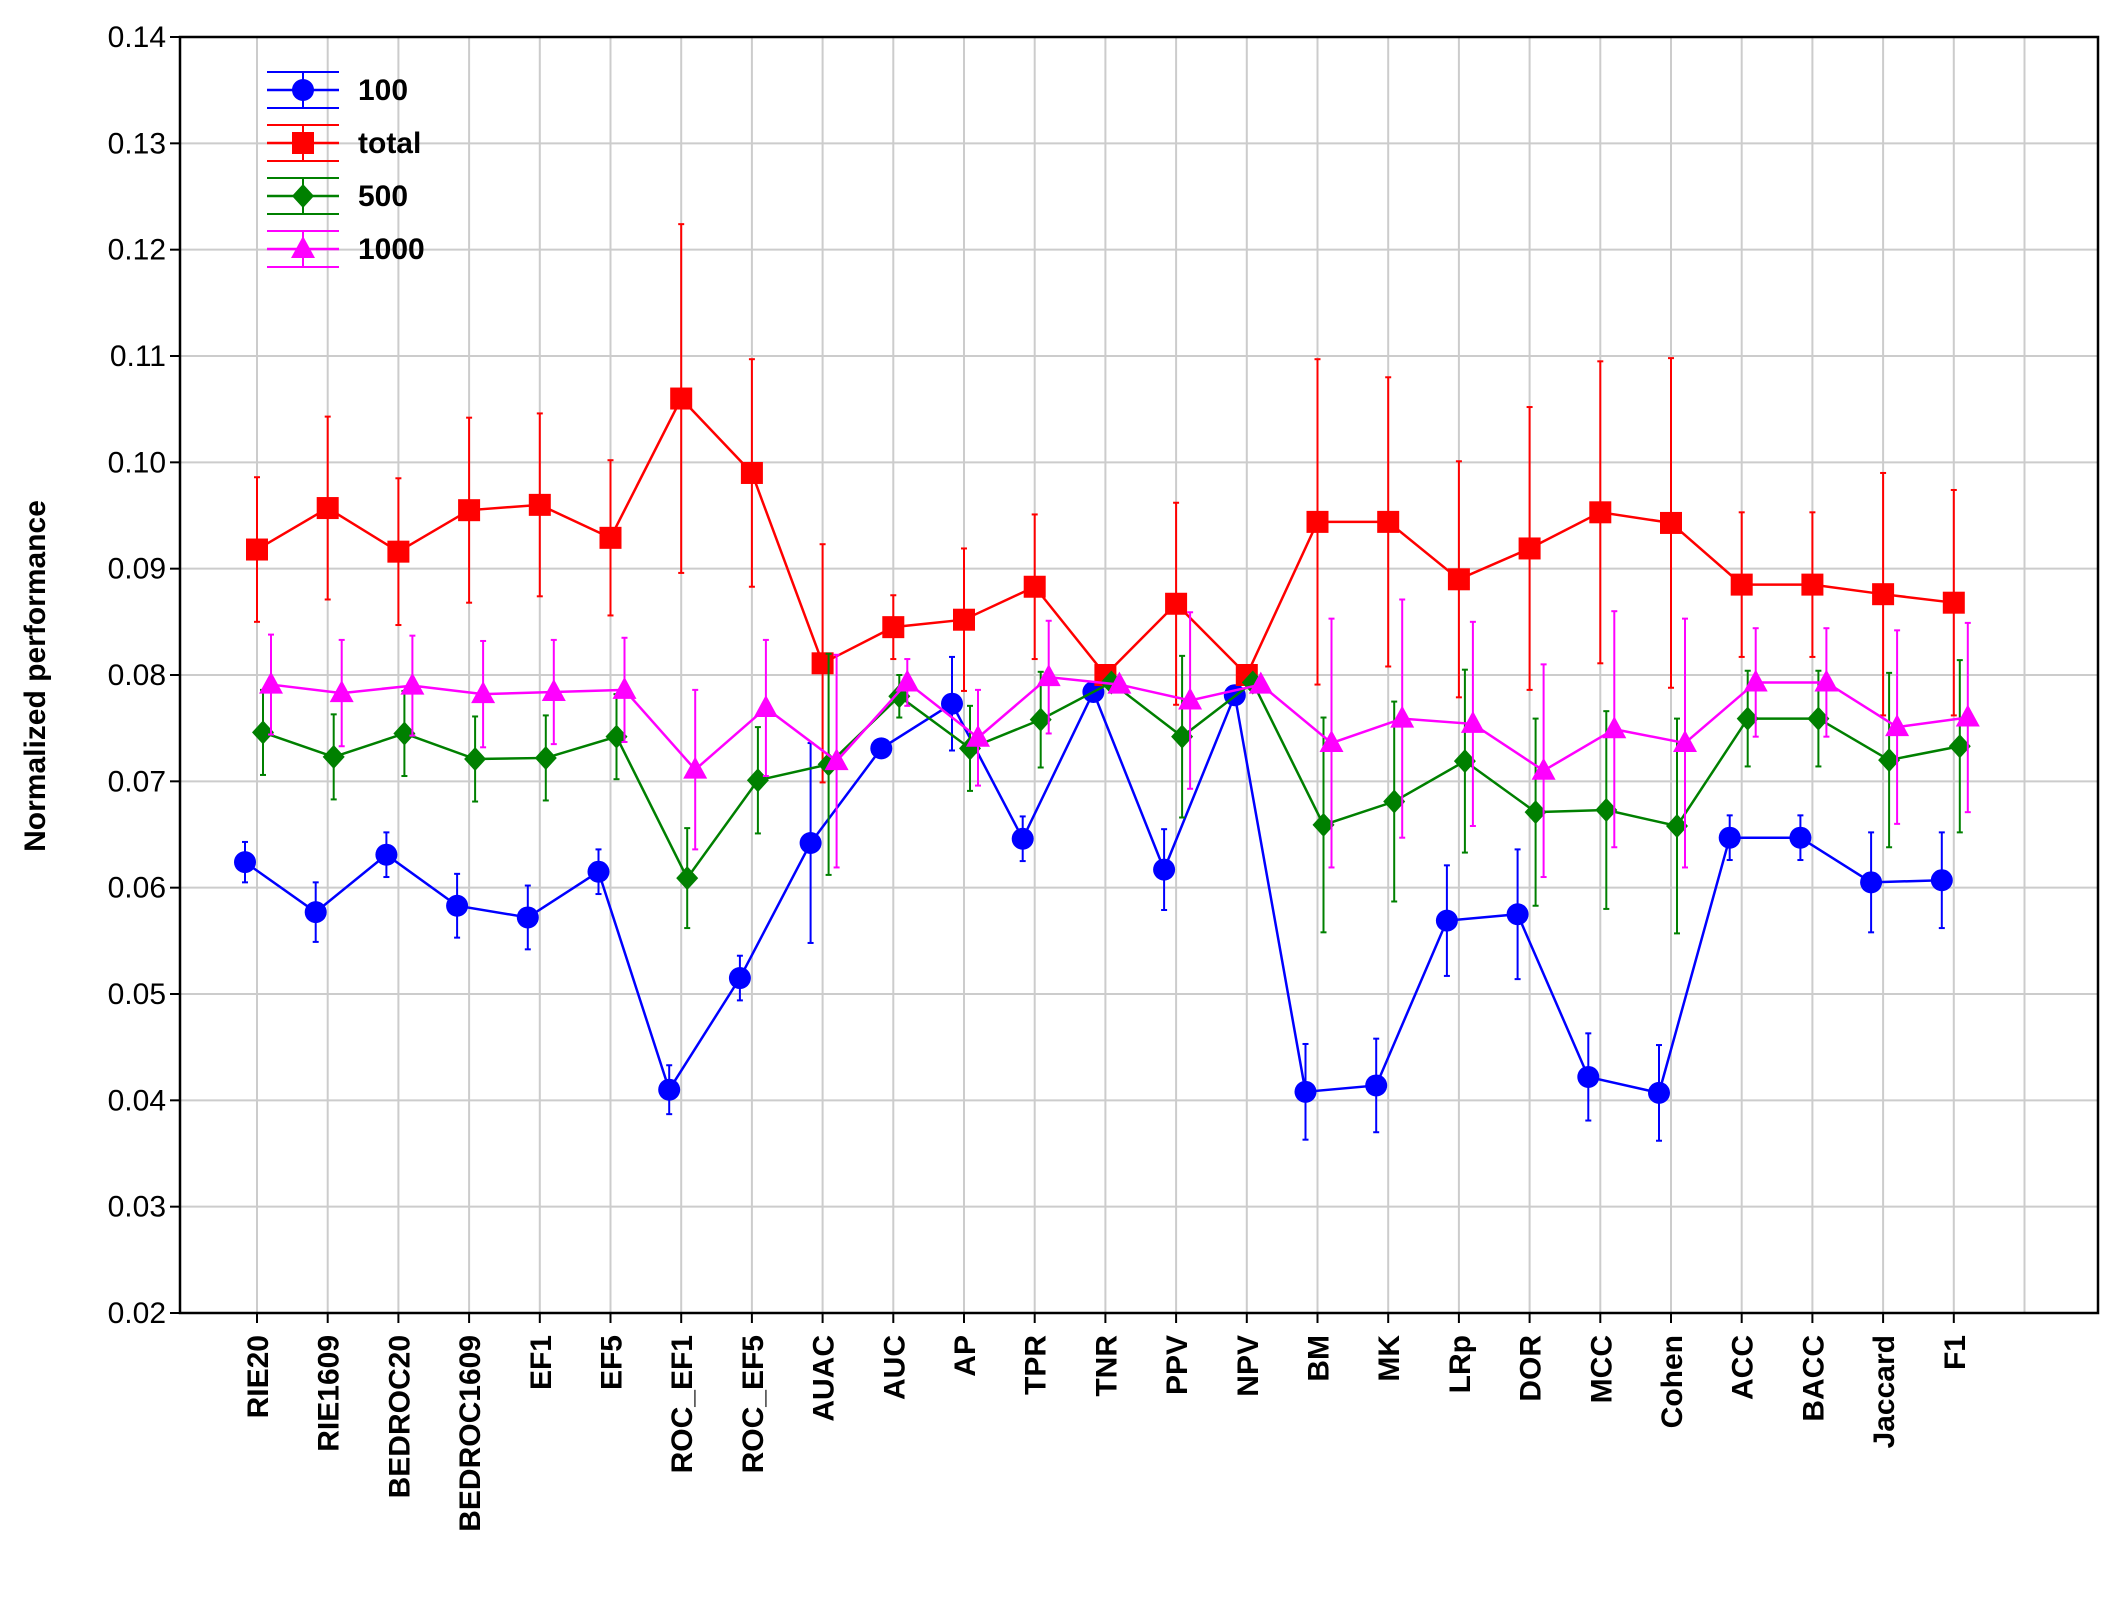 Image resolution: width=2110 pixels, height=1597 pixels. I want to click on x-tick-label: RIE20, so click(258, 1376).